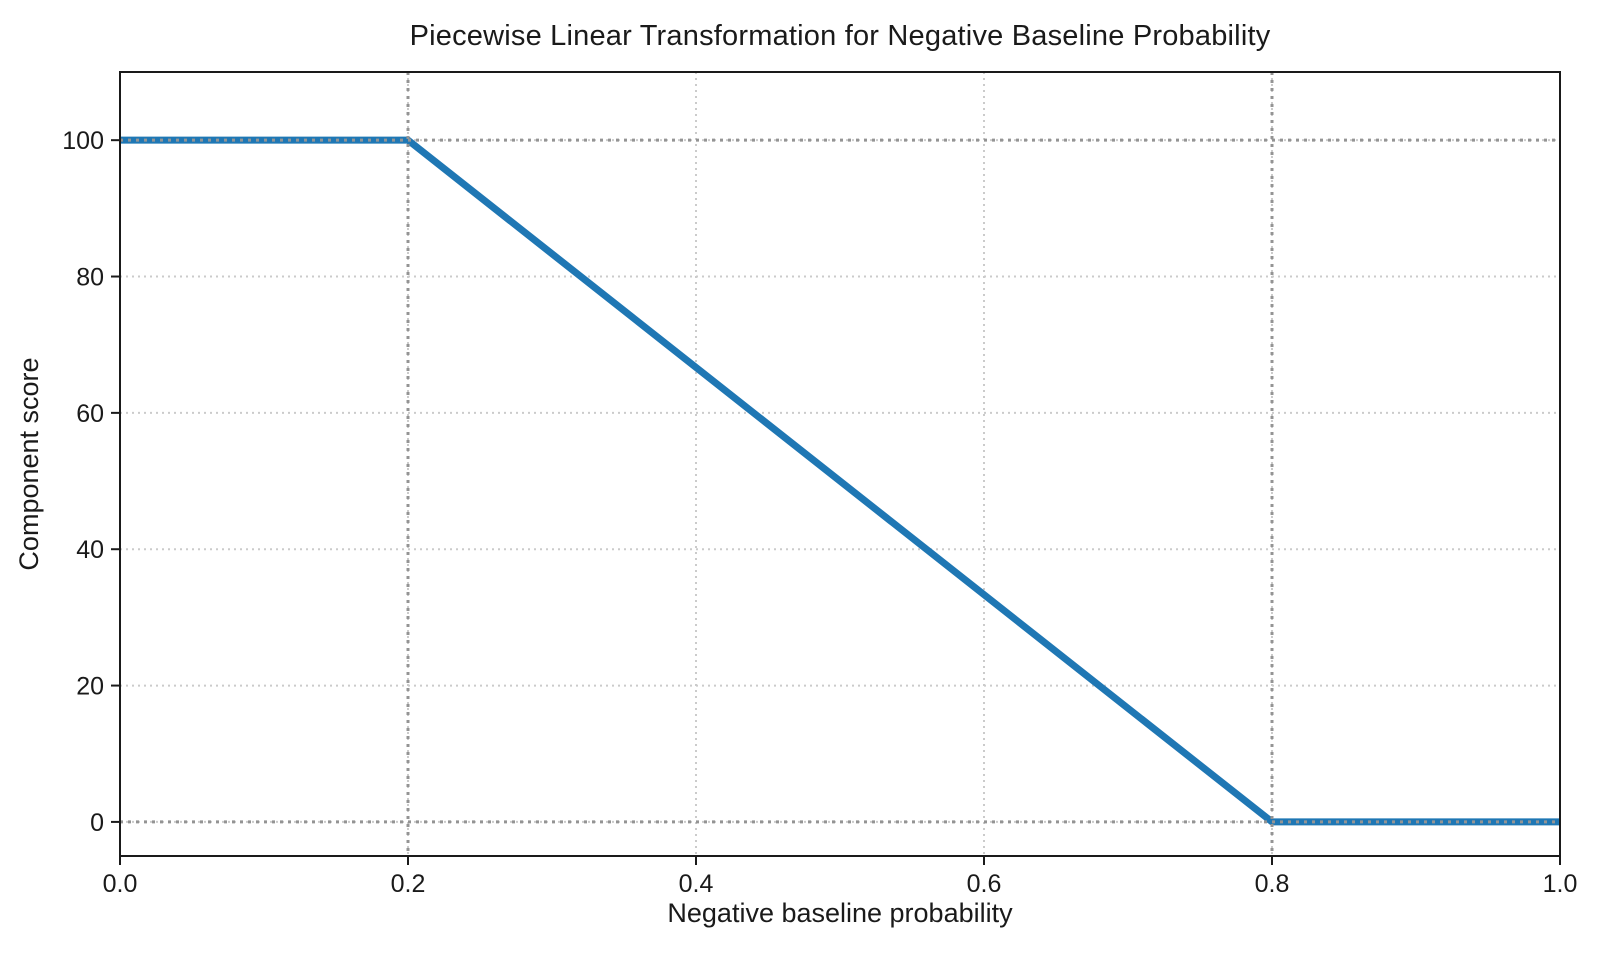  Describe the element at coordinates (90, 278) in the screenshot. I see `y-tick-label: 80` at that location.